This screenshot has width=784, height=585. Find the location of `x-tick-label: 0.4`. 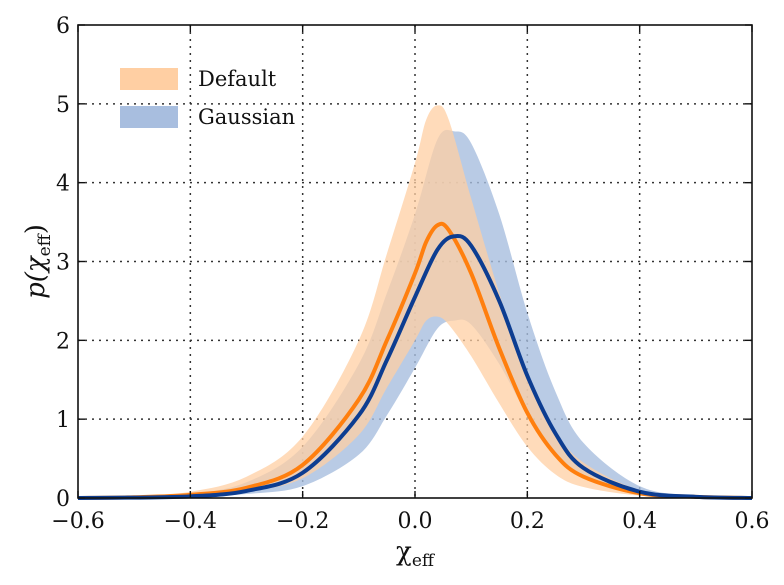

x-tick-label: 0.4 is located at coordinates (639, 521).